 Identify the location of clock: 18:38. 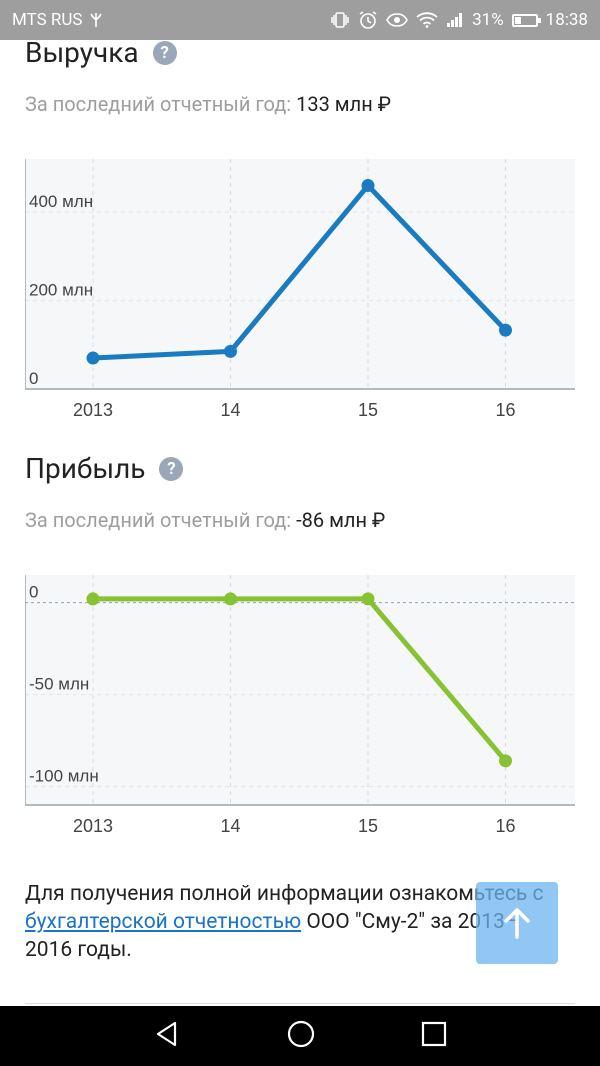
(566, 20).